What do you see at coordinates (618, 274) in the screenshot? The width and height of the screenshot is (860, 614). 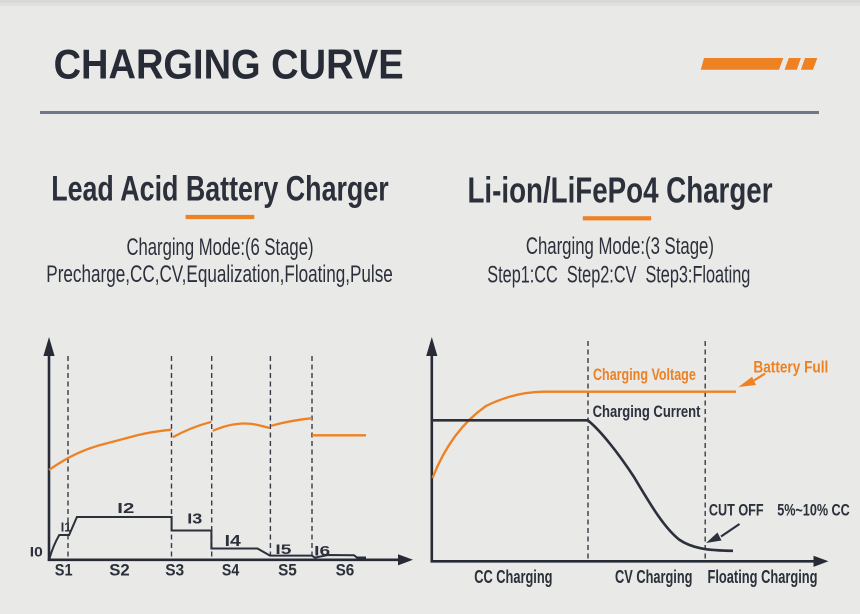 I see `svg-text:Step1:CC Step2:CV Step3:Floa: Step1:CC Step2:CV Step3:Floating` at bounding box center [618, 274].